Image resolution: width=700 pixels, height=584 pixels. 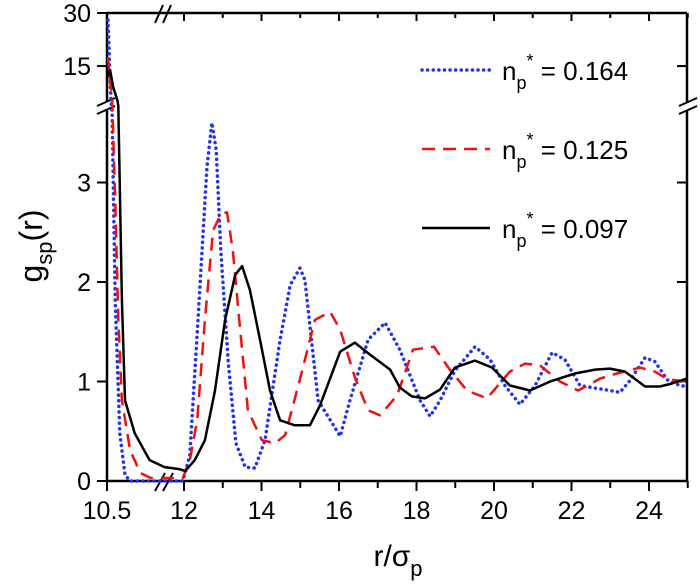 I want to click on y-axis-label-sub: sp, so click(x=44, y=252).